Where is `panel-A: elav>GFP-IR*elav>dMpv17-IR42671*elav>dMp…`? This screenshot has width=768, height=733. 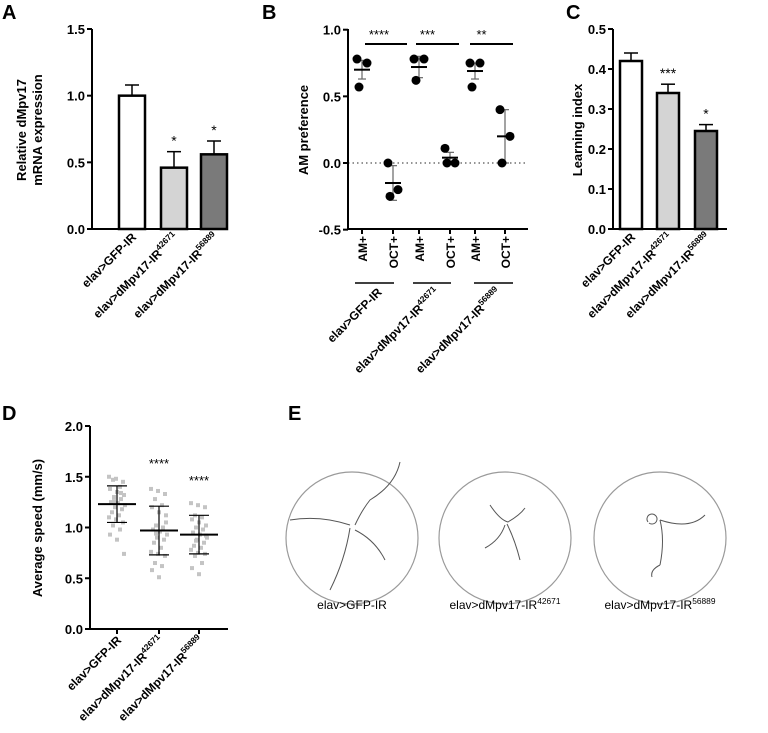 panel-A: elav>GFP-IR*elav>dMpv17-IR42671*elav>dMp… is located at coordinates (121, 171).